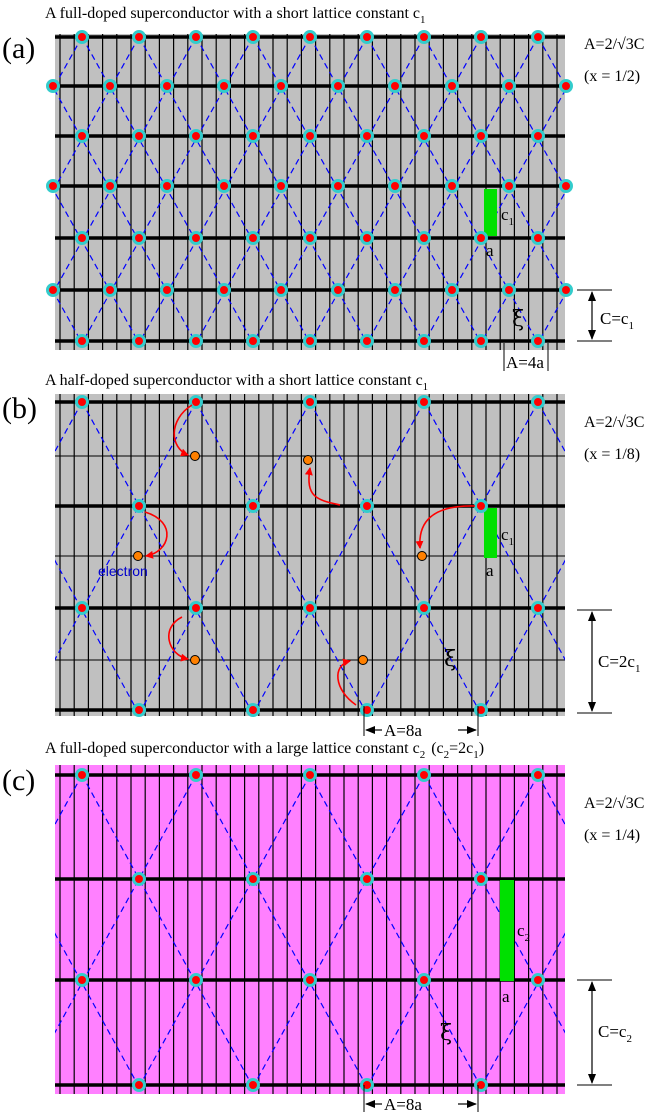  I want to click on panel-b-electrons, so click(304, 555).